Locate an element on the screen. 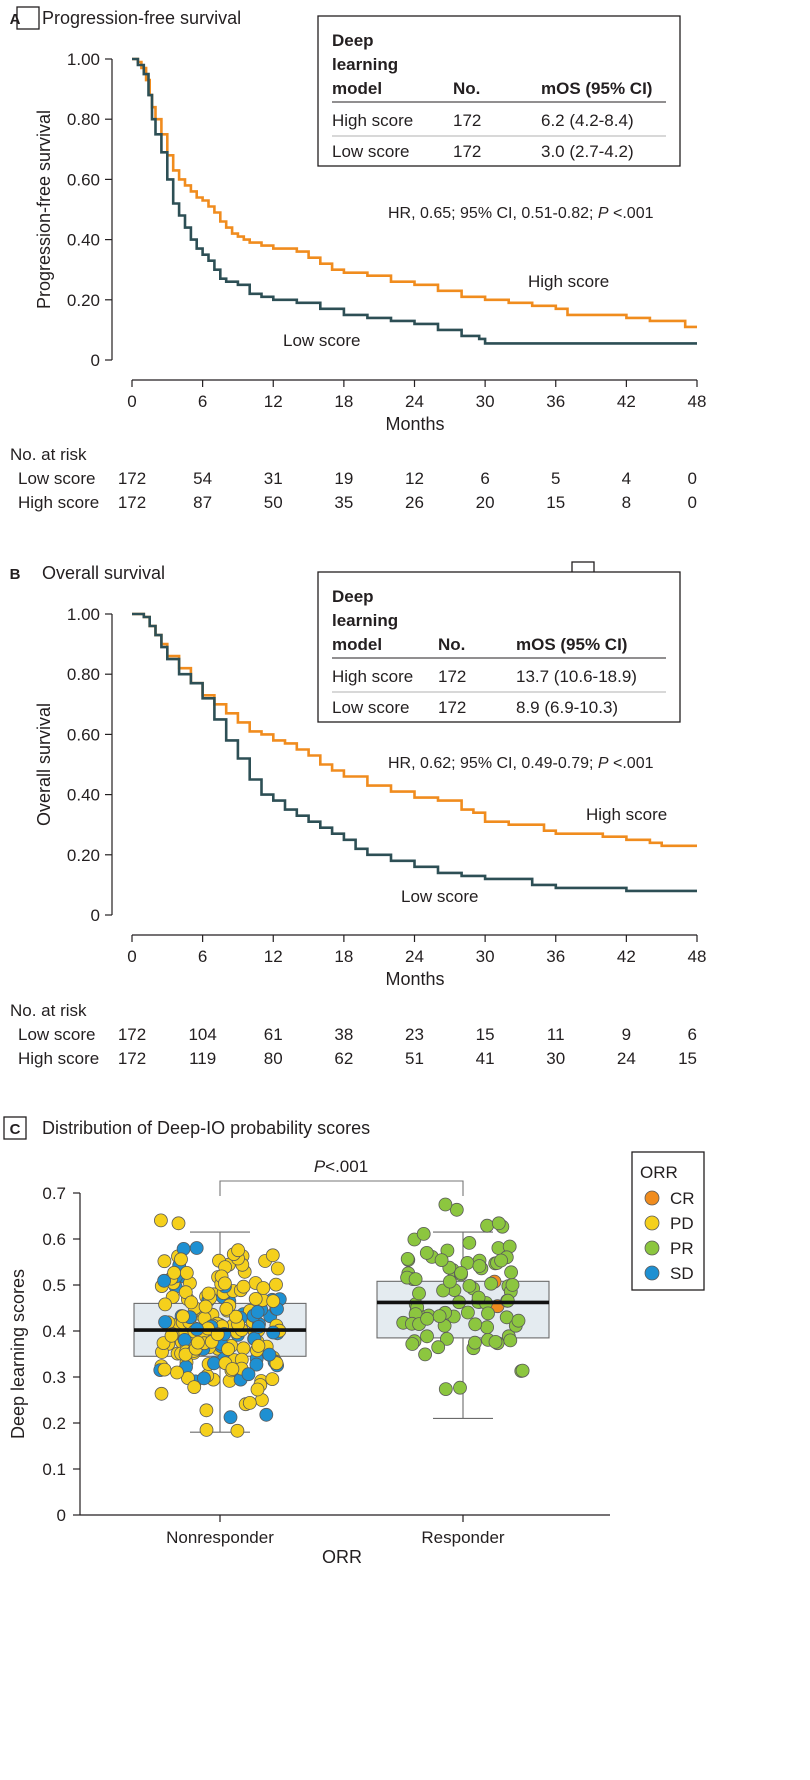 The image size is (810, 1780). panel-letter: C is located at coordinates (15, 1129).